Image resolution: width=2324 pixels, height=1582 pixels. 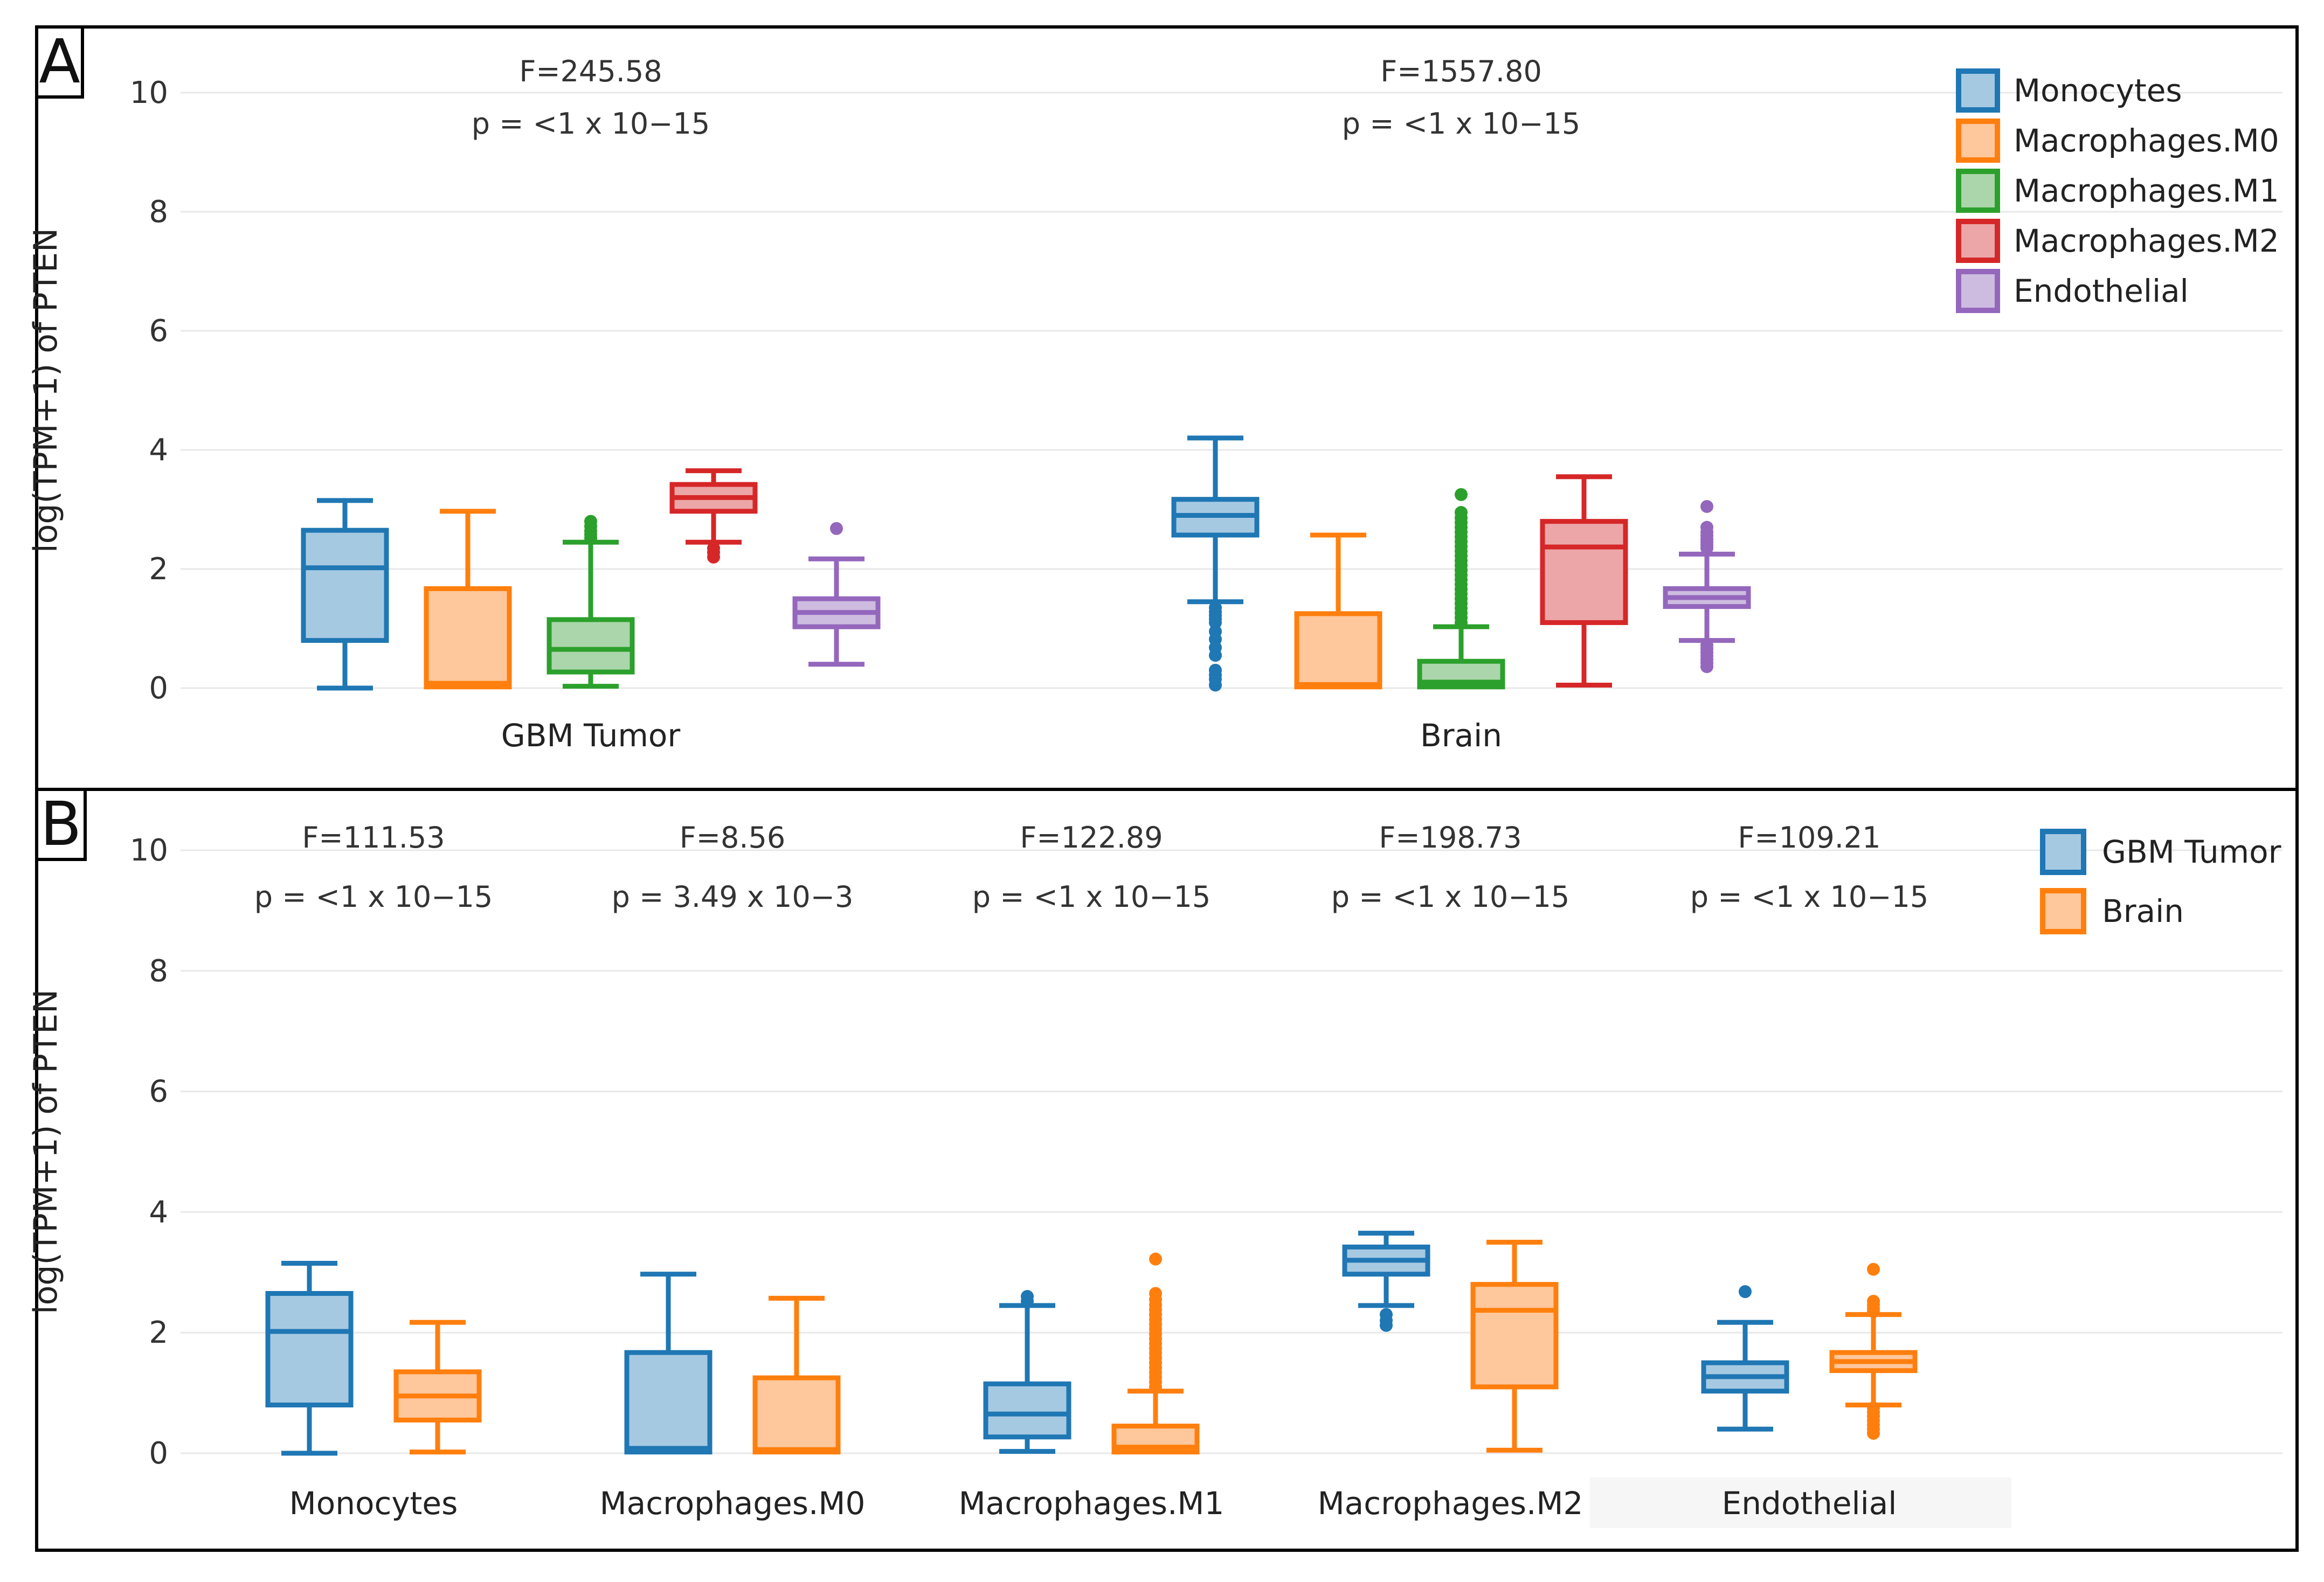 What do you see at coordinates (1514, 1336) in the screenshot?
I see `box-B-macrophages-m2-brain` at bounding box center [1514, 1336].